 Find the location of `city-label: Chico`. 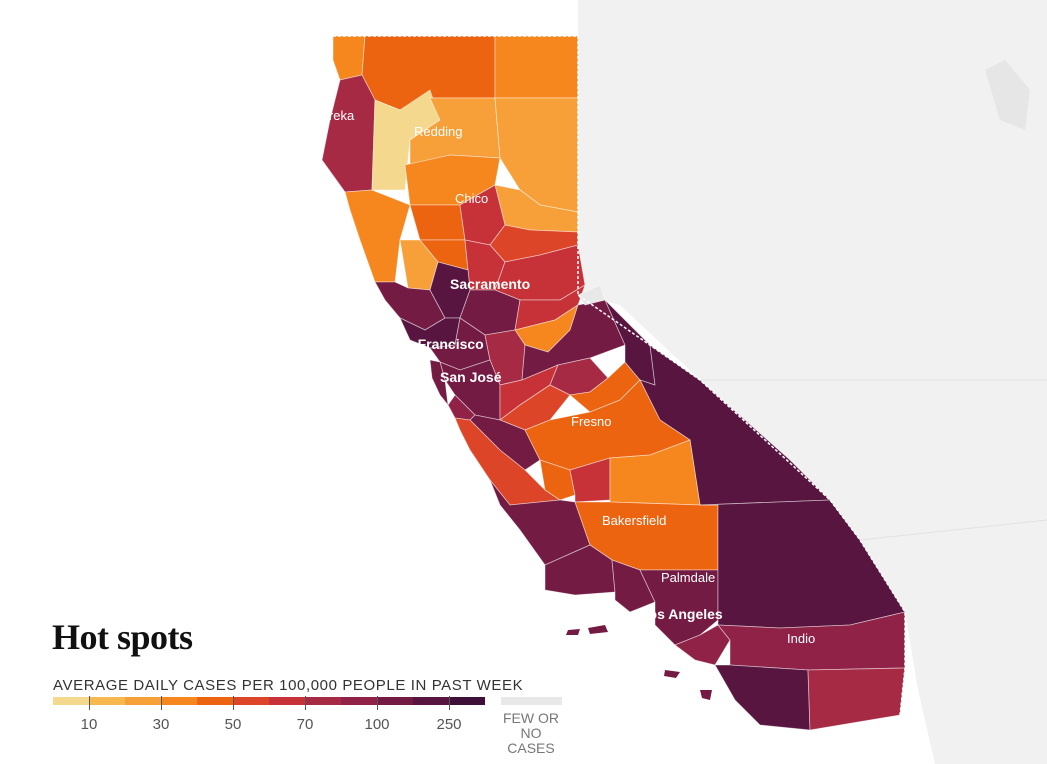

city-label: Chico is located at coordinates (471, 198).